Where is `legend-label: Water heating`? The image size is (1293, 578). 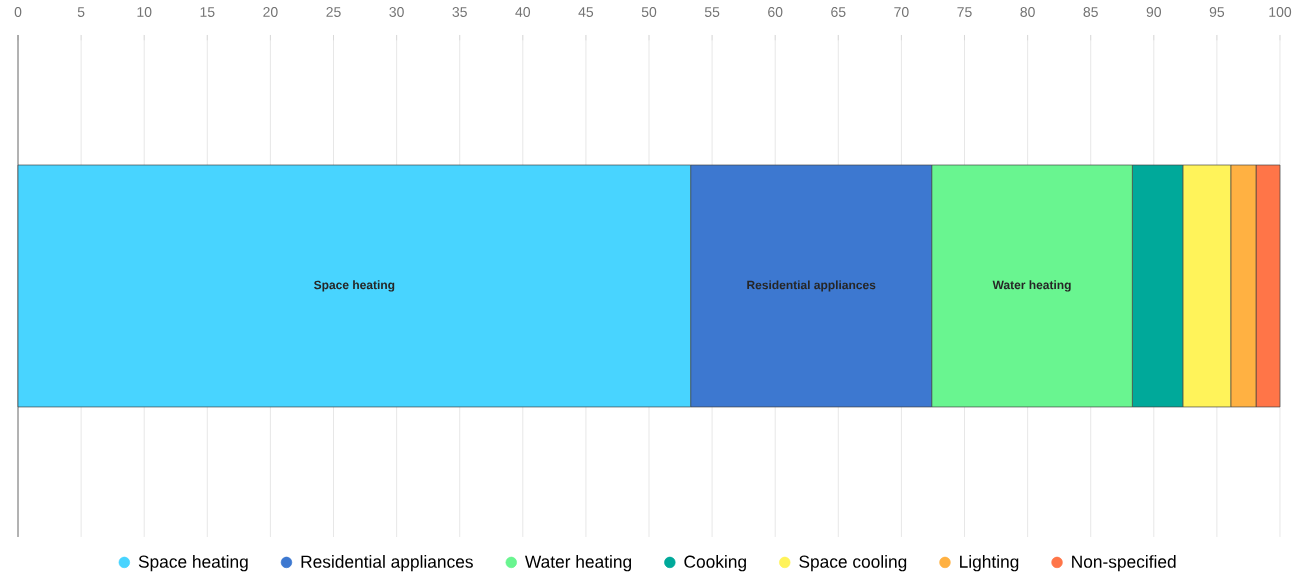 legend-label: Water heating is located at coordinates (578, 563).